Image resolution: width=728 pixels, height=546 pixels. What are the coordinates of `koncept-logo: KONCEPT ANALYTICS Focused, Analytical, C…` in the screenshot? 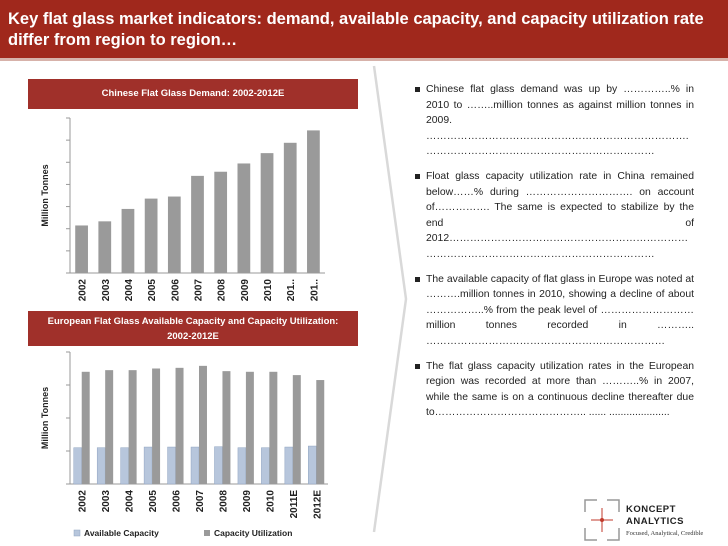 It's located at (648, 521).